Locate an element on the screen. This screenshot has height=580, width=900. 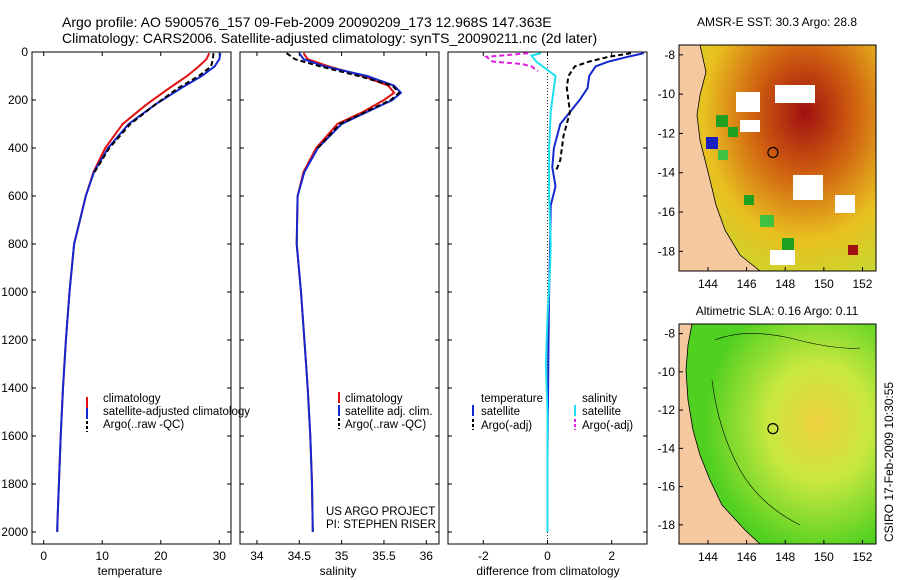
y-tick-label: 2000 is located at coordinates (14, 532).